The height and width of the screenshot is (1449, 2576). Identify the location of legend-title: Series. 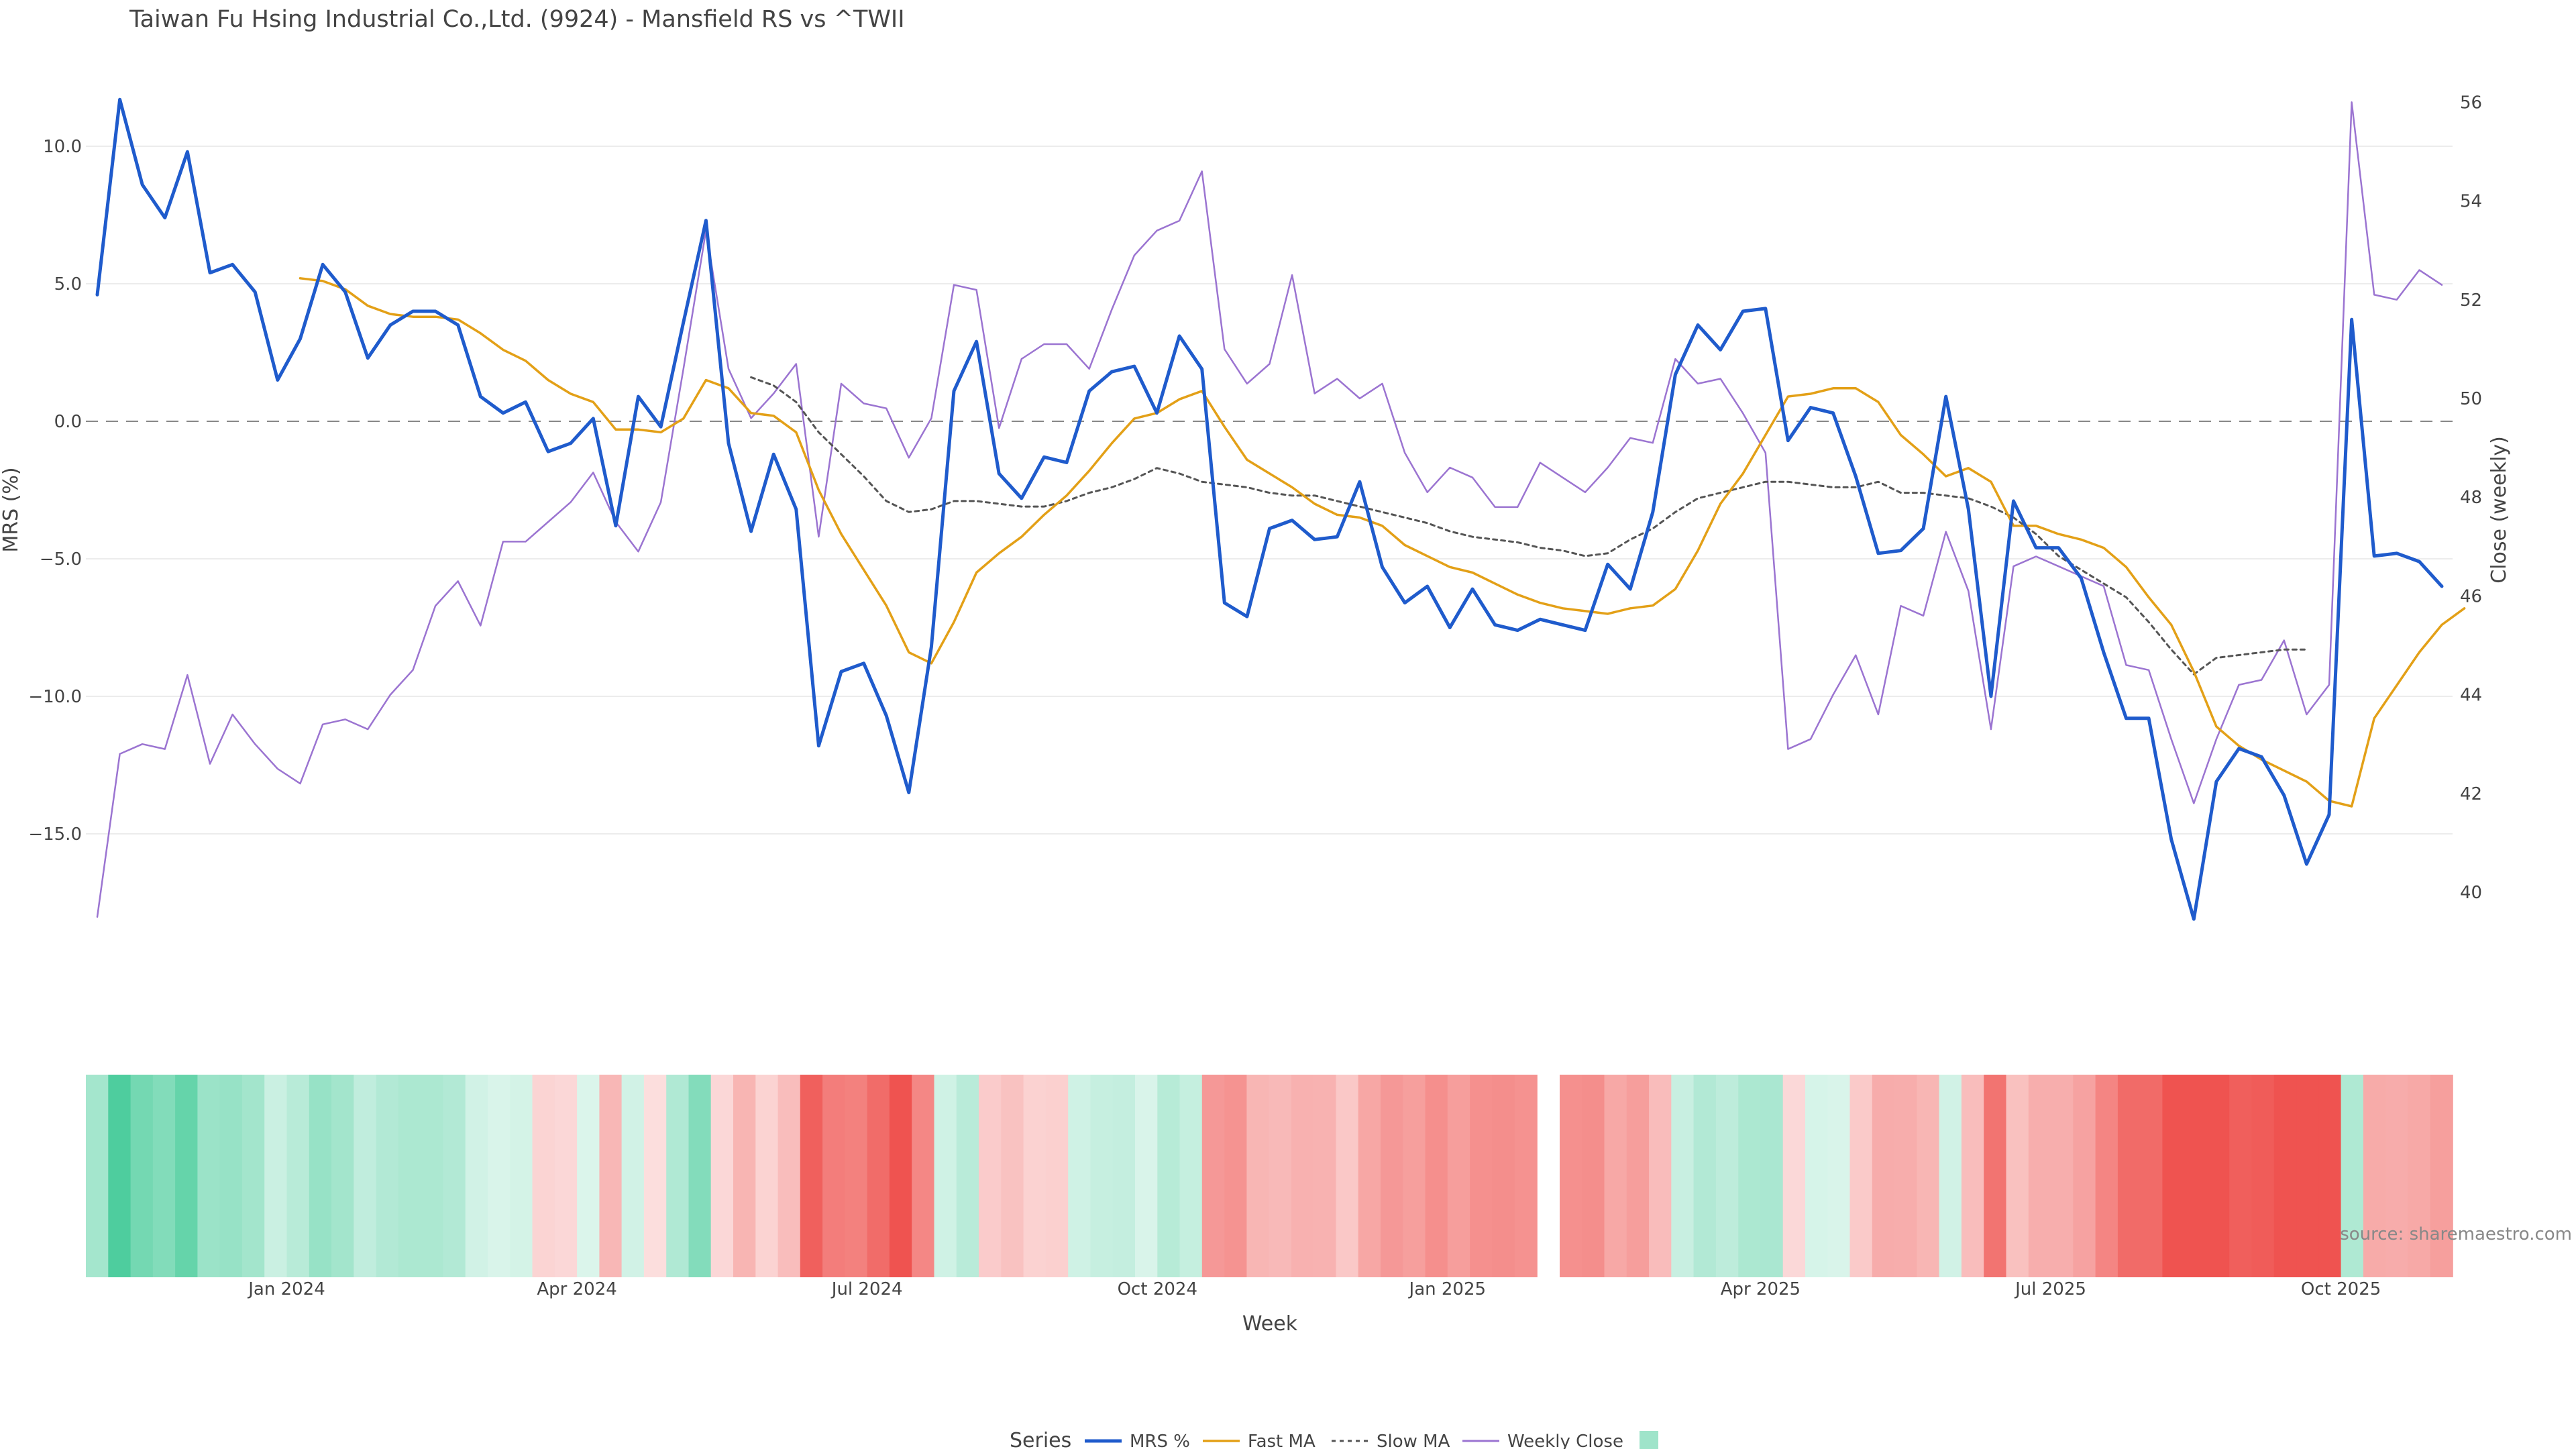
(1040, 1439).